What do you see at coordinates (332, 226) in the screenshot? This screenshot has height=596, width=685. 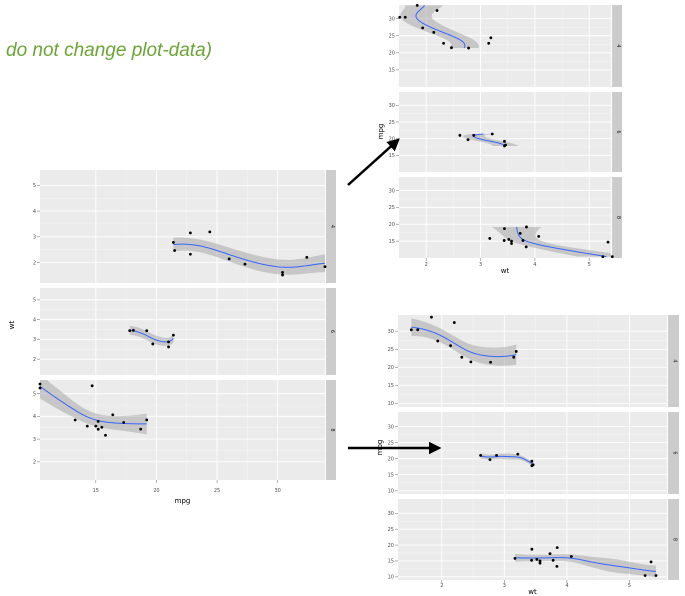 I see `facet-strip-label: 4` at bounding box center [332, 226].